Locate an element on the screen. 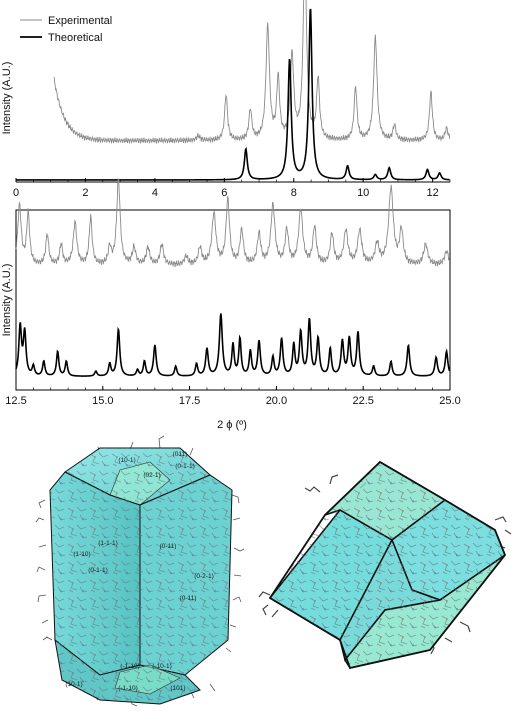  bottom-x-tick-label-0: 12.5 is located at coordinates (15, 401).